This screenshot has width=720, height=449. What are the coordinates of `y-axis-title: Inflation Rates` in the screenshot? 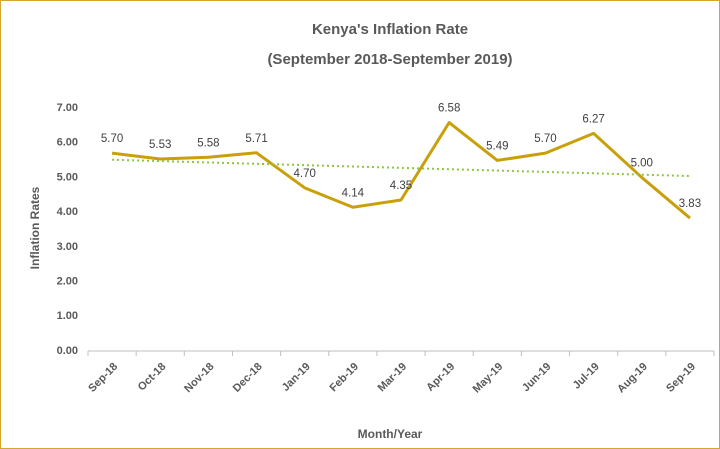 It's located at (35, 227).